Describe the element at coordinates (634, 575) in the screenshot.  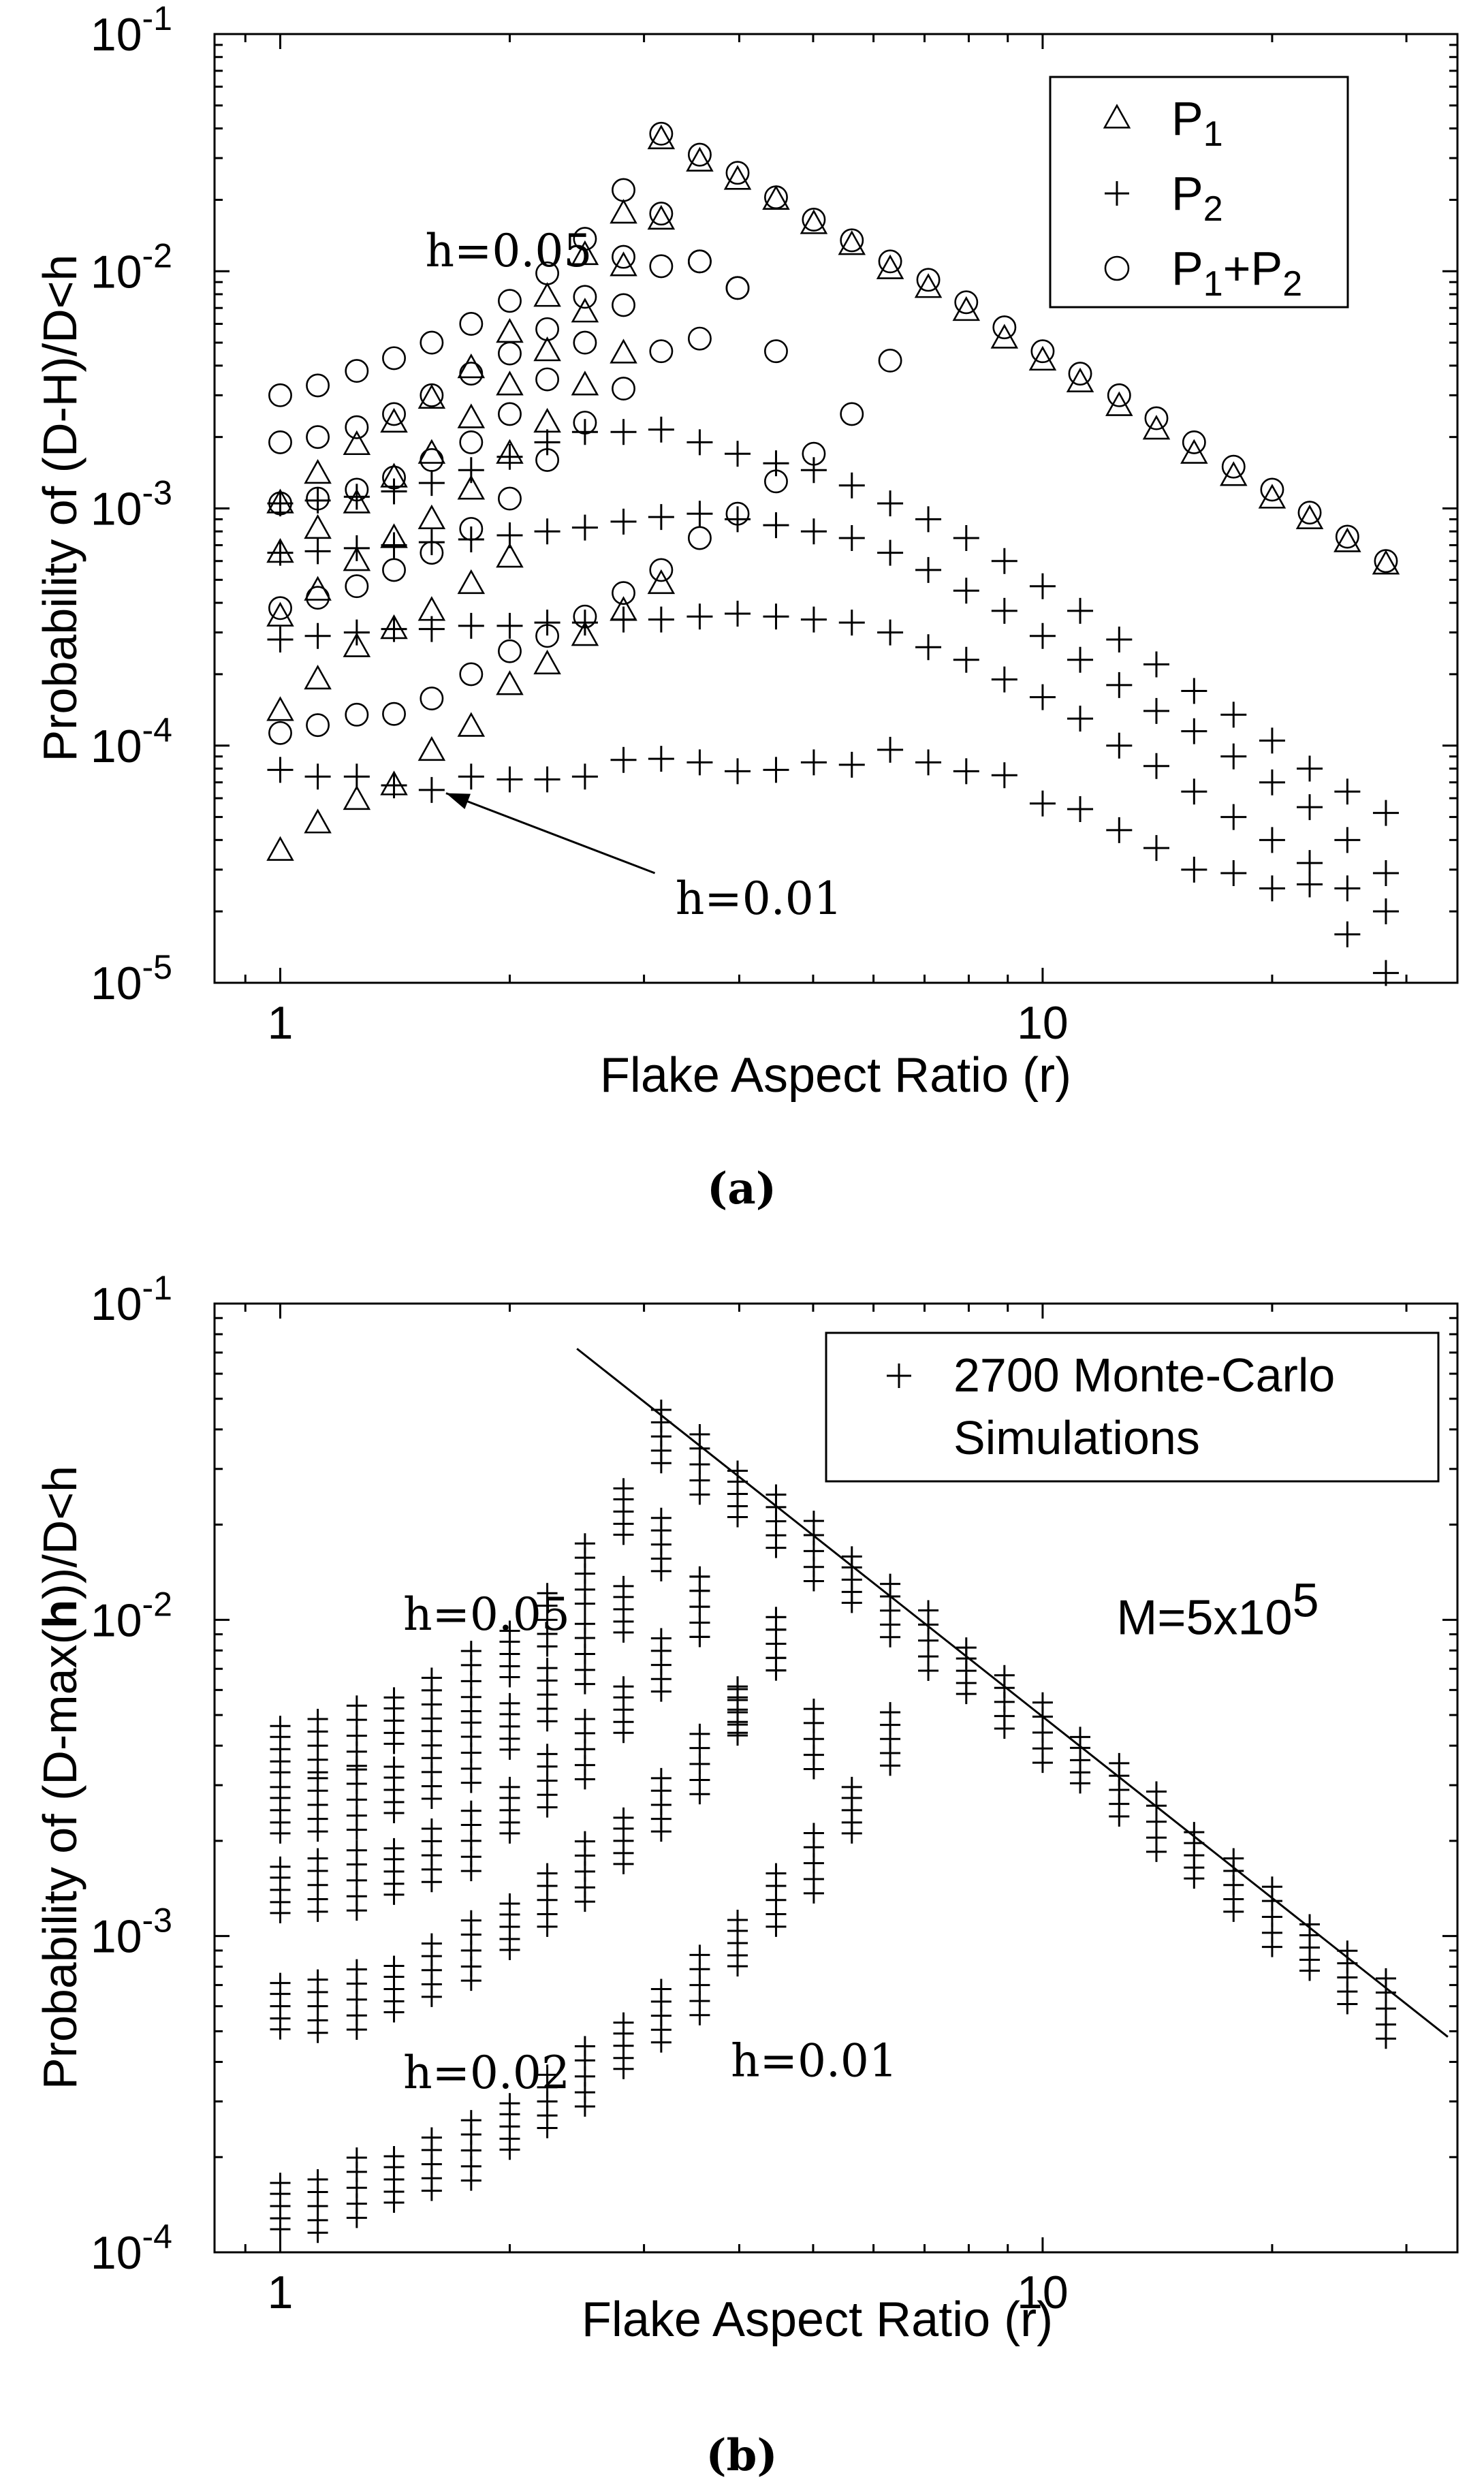
I see `plot-a-annotations: h=0.05 h=0.01` at that location.